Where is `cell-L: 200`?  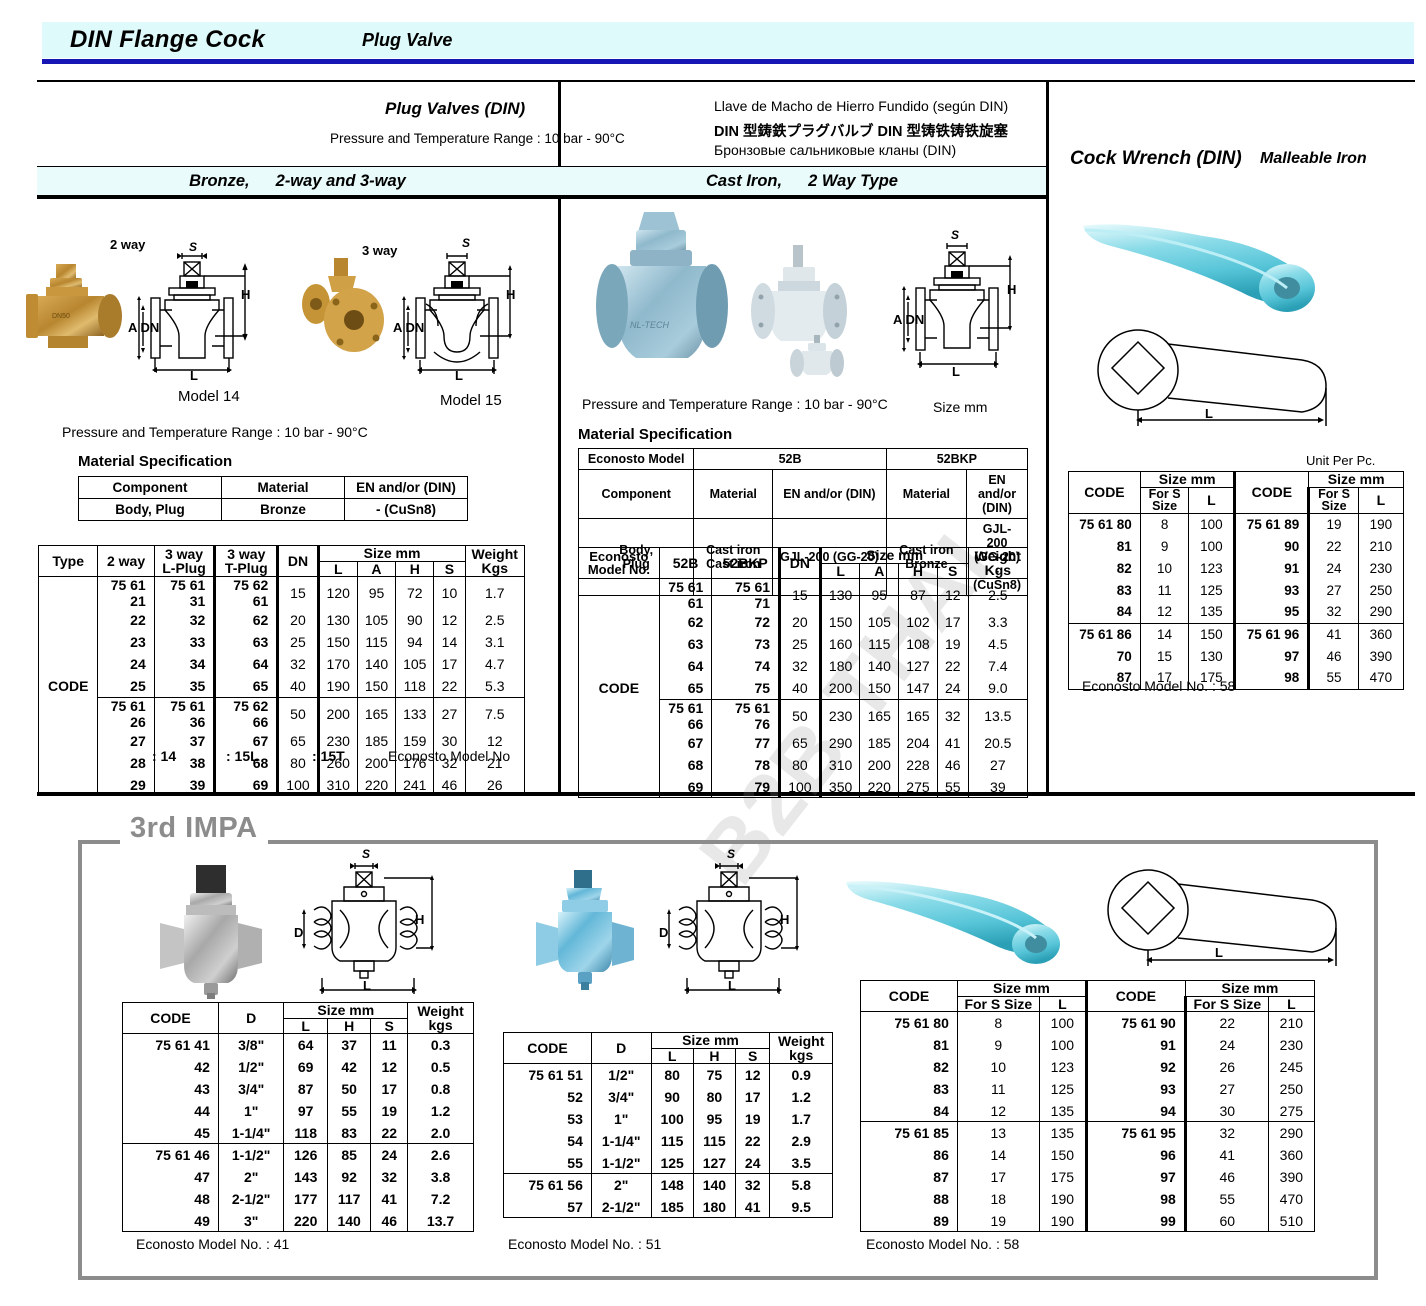
cell-L: 200 is located at coordinates (839, 688).